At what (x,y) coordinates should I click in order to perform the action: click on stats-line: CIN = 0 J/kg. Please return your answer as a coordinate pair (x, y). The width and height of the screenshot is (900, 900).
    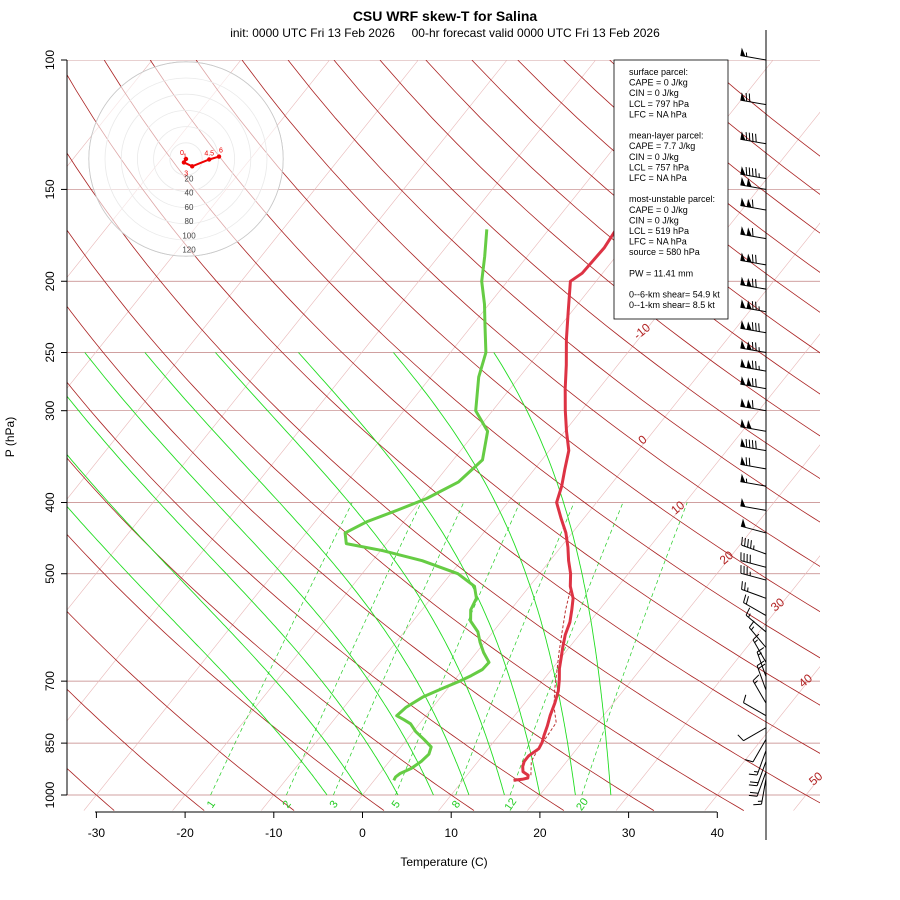
    Looking at the image, I should click on (654, 93).